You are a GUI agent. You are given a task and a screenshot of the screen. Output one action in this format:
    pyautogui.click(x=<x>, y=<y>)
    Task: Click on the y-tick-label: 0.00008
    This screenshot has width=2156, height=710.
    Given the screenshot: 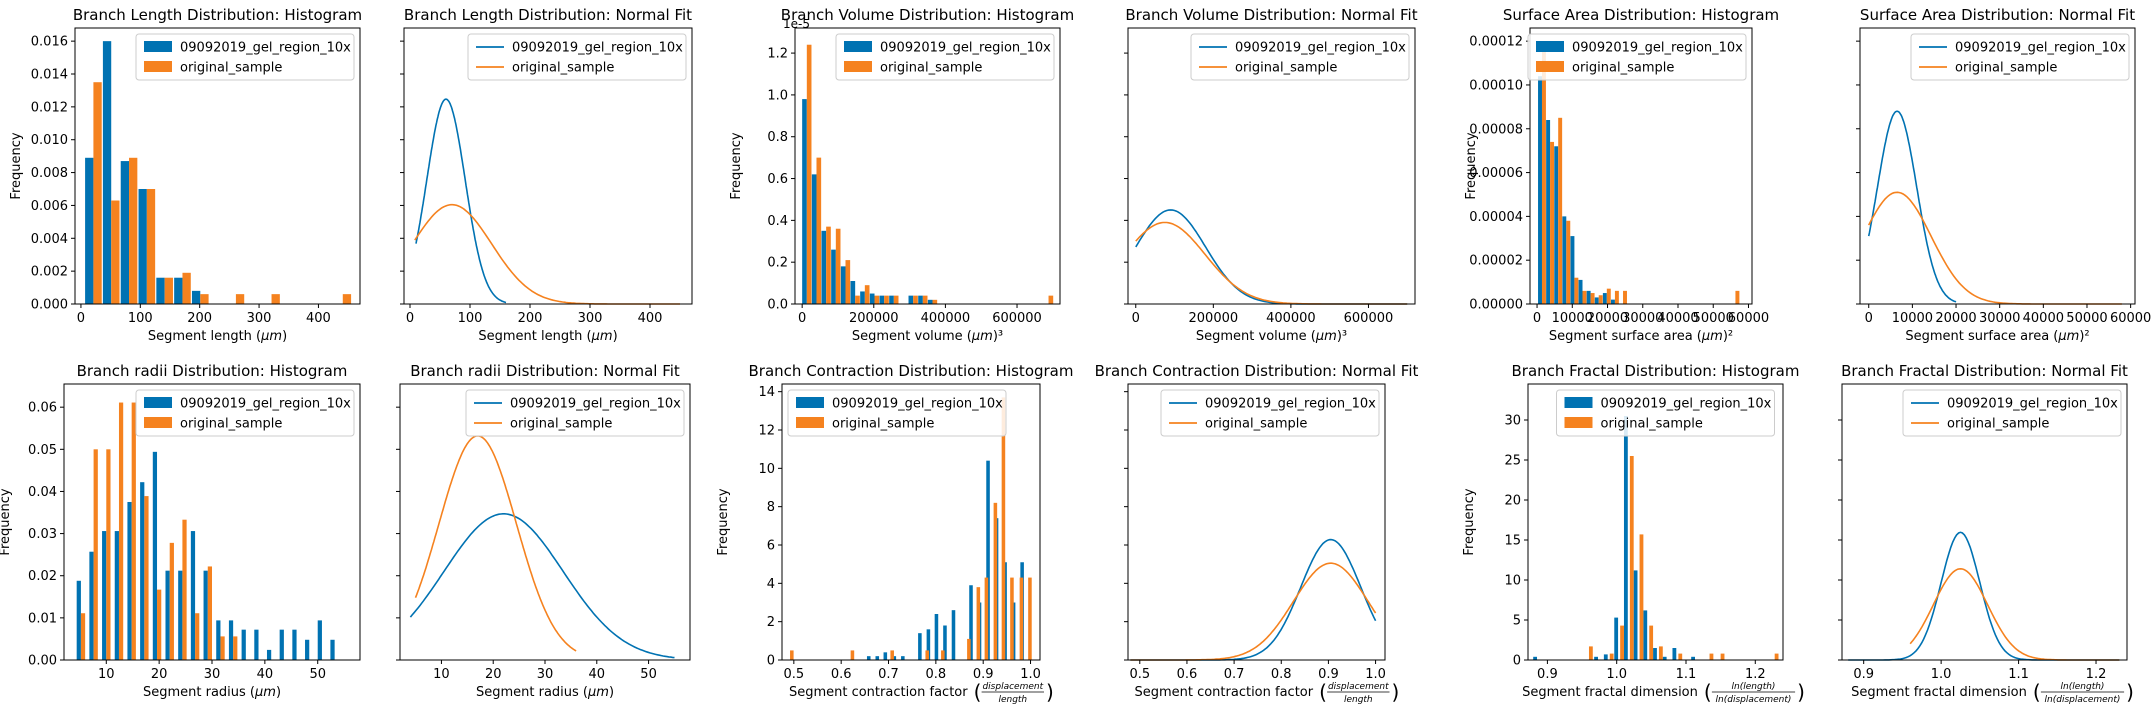 What is the action you would take?
    pyautogui.click(x=1496, y=129)
    